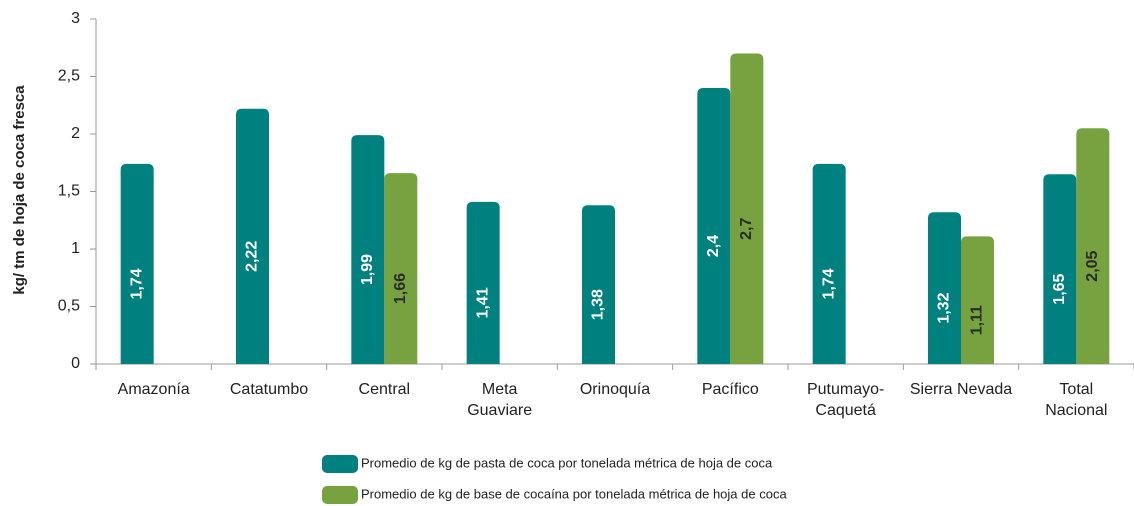 The height and width of the screenshot is (506, 1134). I want to click on y-tick-label: 0, so click(75, 363).